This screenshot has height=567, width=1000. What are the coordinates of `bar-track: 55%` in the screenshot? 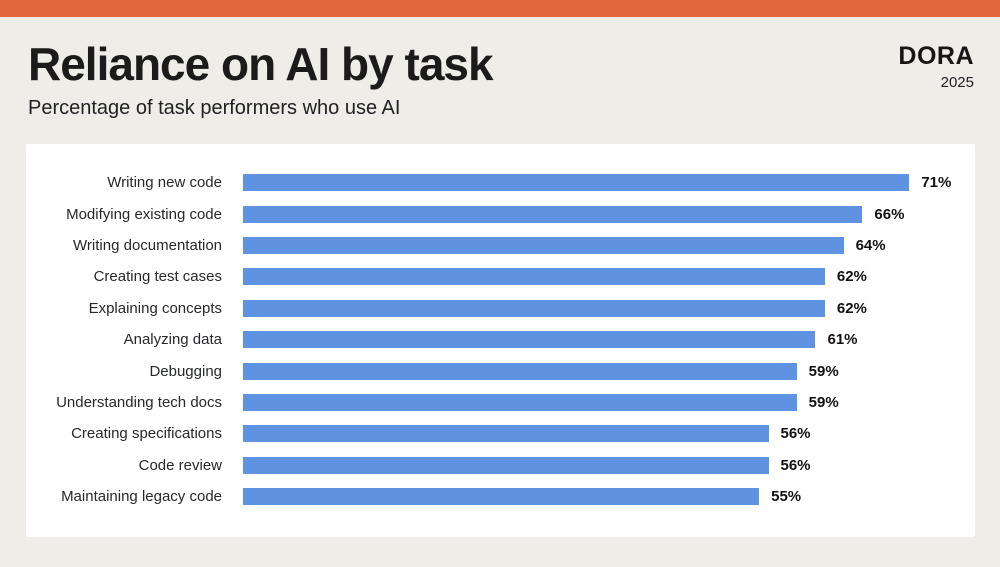 It's located at (609, 496).